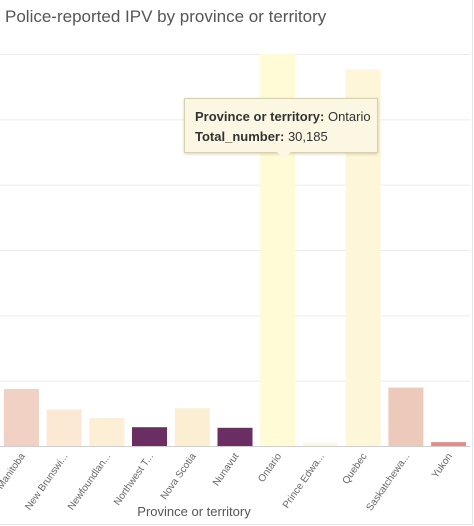 This screenshot has height=526, width=474. Describe the element at coordinates (355, 468) in the screenshot. I see `x-tick-label: Quebec` at that location.